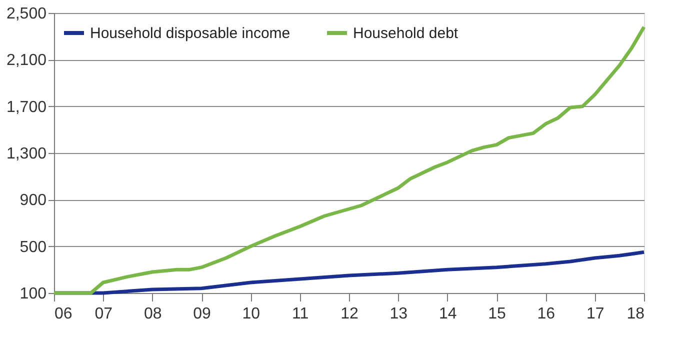 This screenshot has width=680, height=347. Describe the element at coordinates (202, 314) in the screenshot. I see `x-tick-label: 09` at that location.